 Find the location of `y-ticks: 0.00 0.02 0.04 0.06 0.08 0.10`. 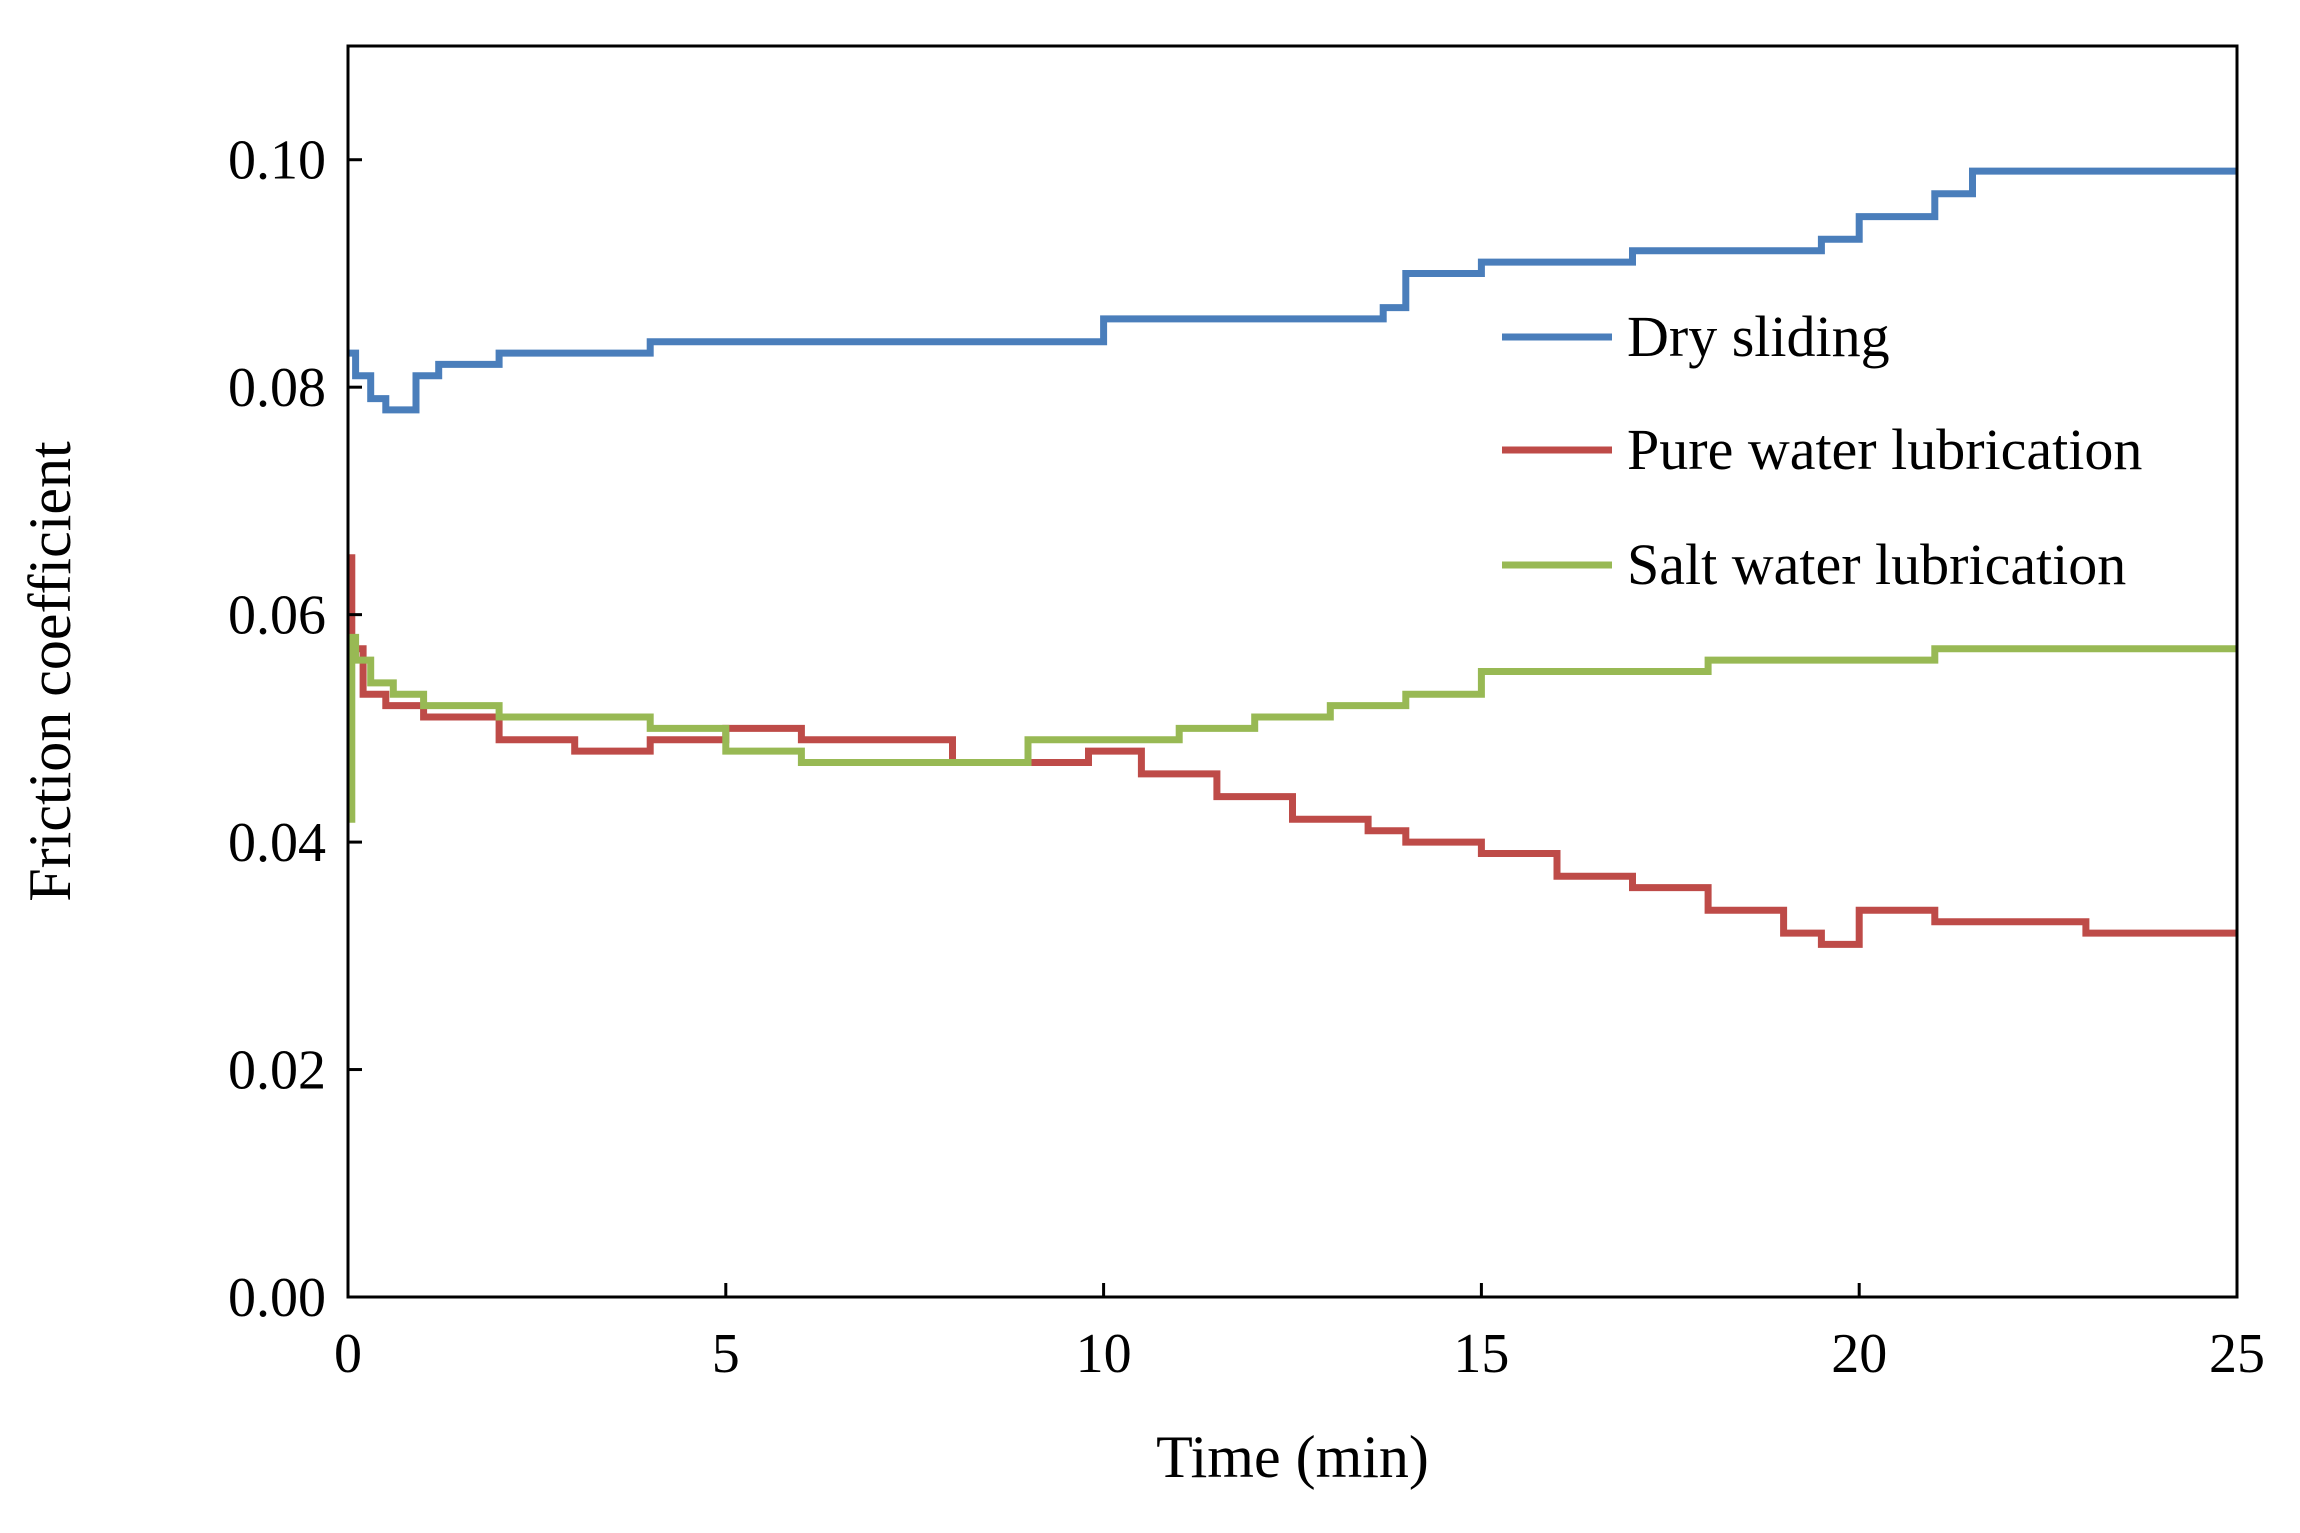

y-ticks: 0.00 0.02 0.04 0.06 0.08 0.10 is located at coordinates (295, 729).